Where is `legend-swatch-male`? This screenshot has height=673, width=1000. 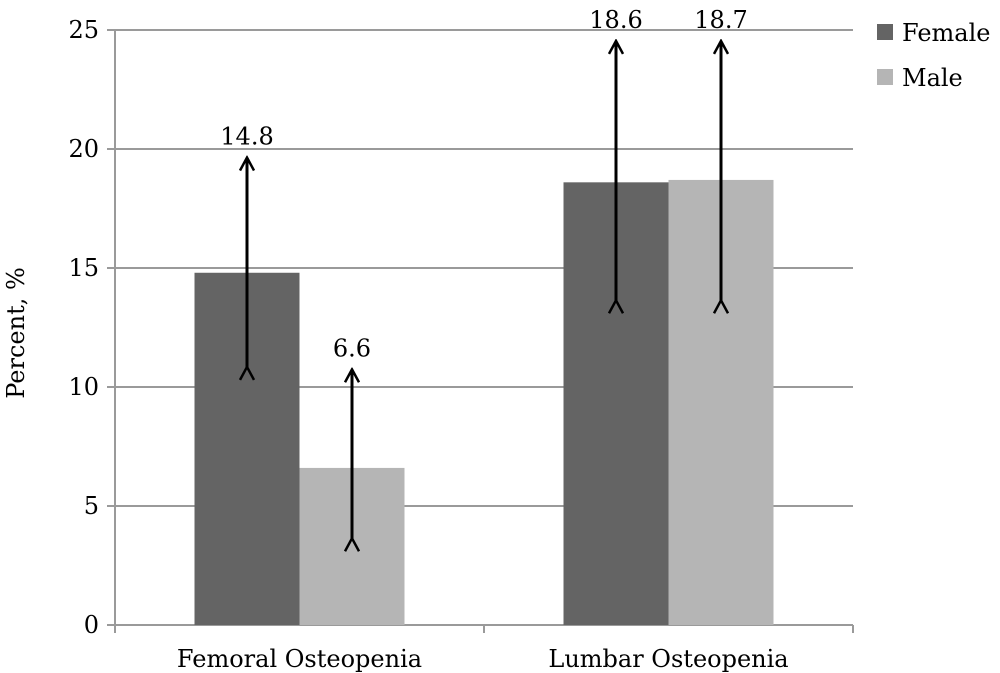
legend-swatch-male is located at coordinates (885, 77).